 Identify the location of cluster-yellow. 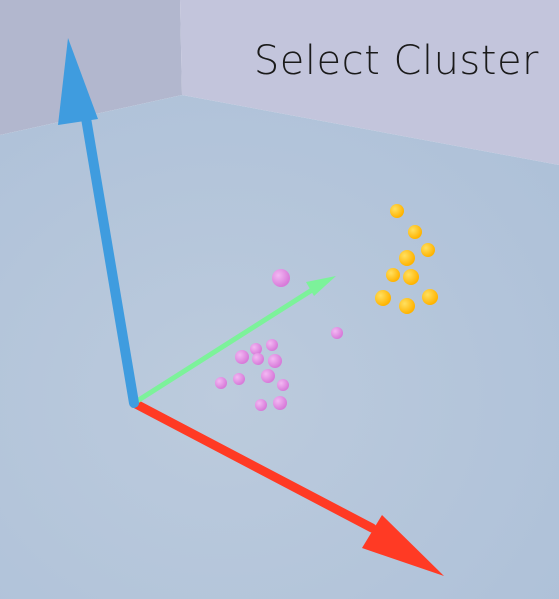
(406, 259).